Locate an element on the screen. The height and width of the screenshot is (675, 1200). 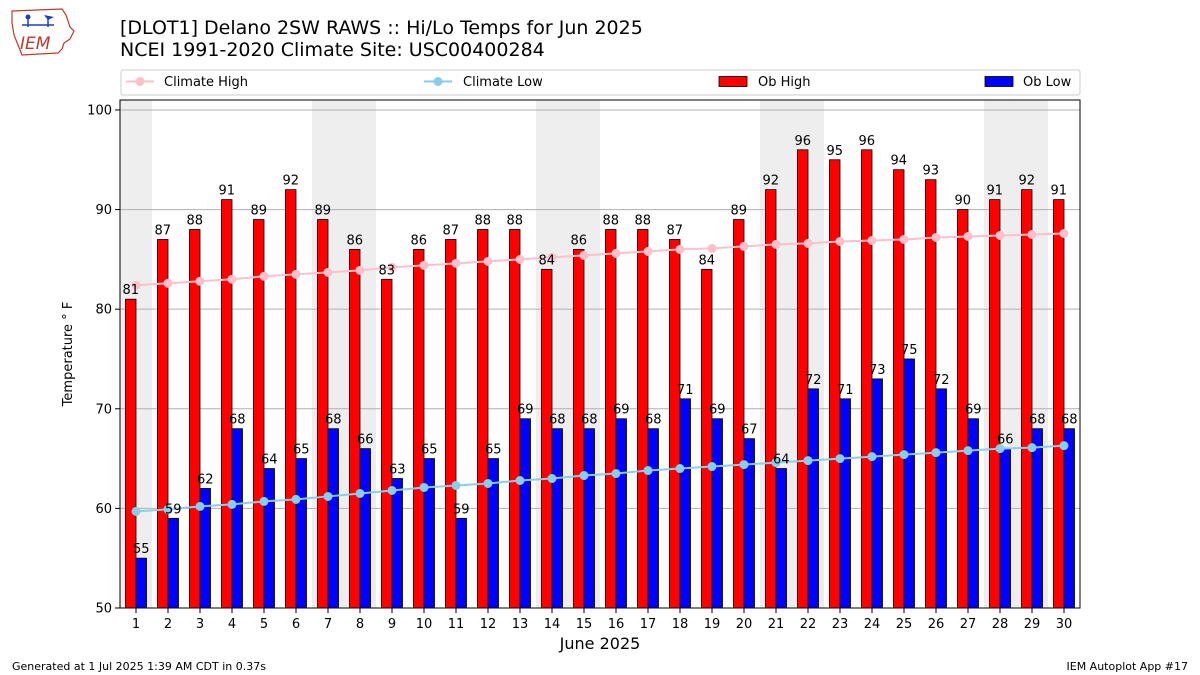
x-tick-label-3: 3 is located at coordinates (200, 624).